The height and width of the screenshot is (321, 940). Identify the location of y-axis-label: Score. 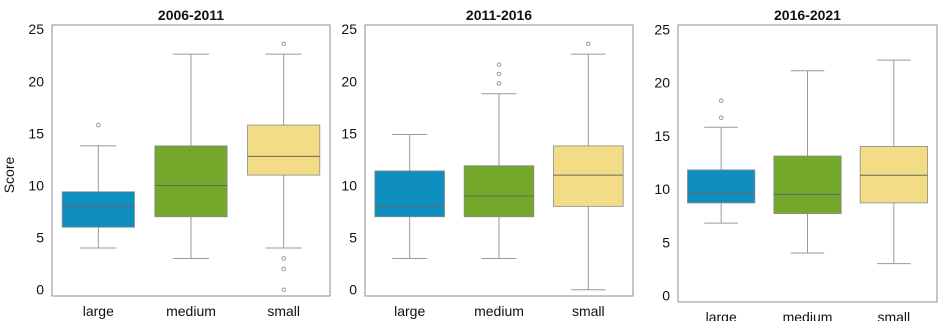
(9, 175).